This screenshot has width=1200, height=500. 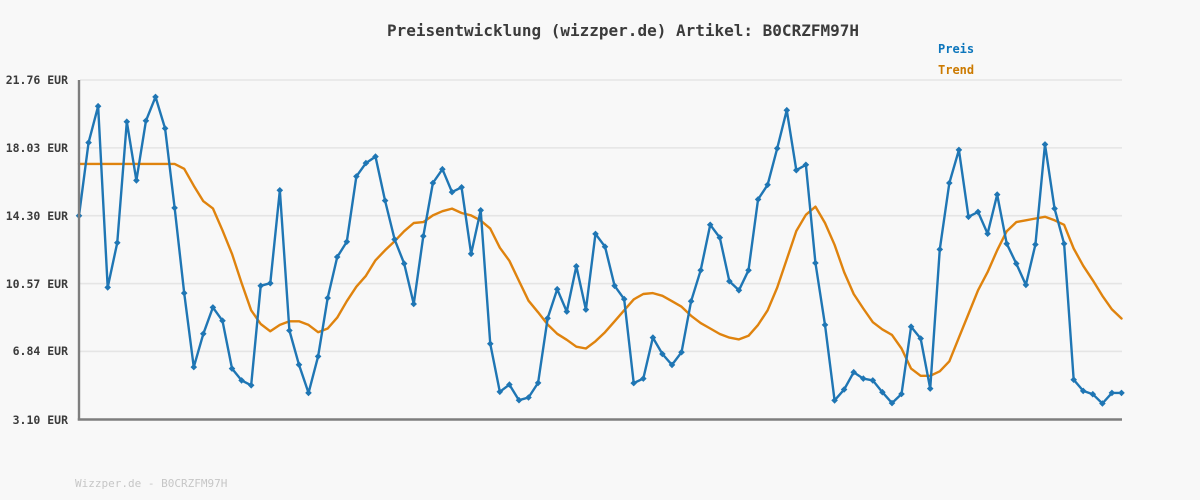 I want to click on y-tick-label: 10.57 EUR, so click(x=36, y=283).